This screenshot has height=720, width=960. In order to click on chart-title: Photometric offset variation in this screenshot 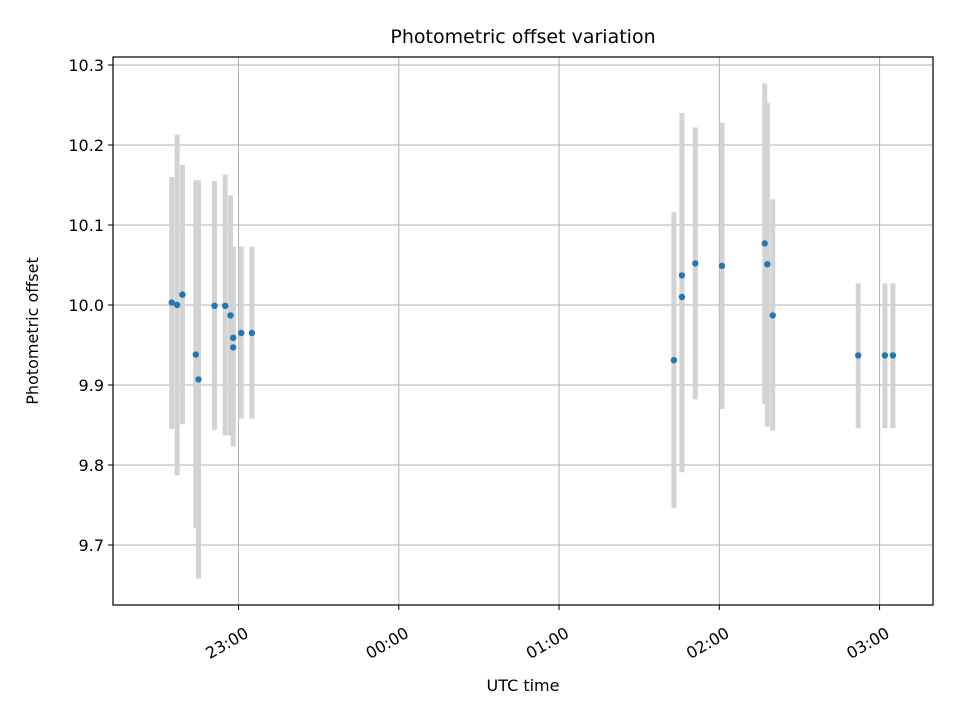, I will do `click(522, 37)`.